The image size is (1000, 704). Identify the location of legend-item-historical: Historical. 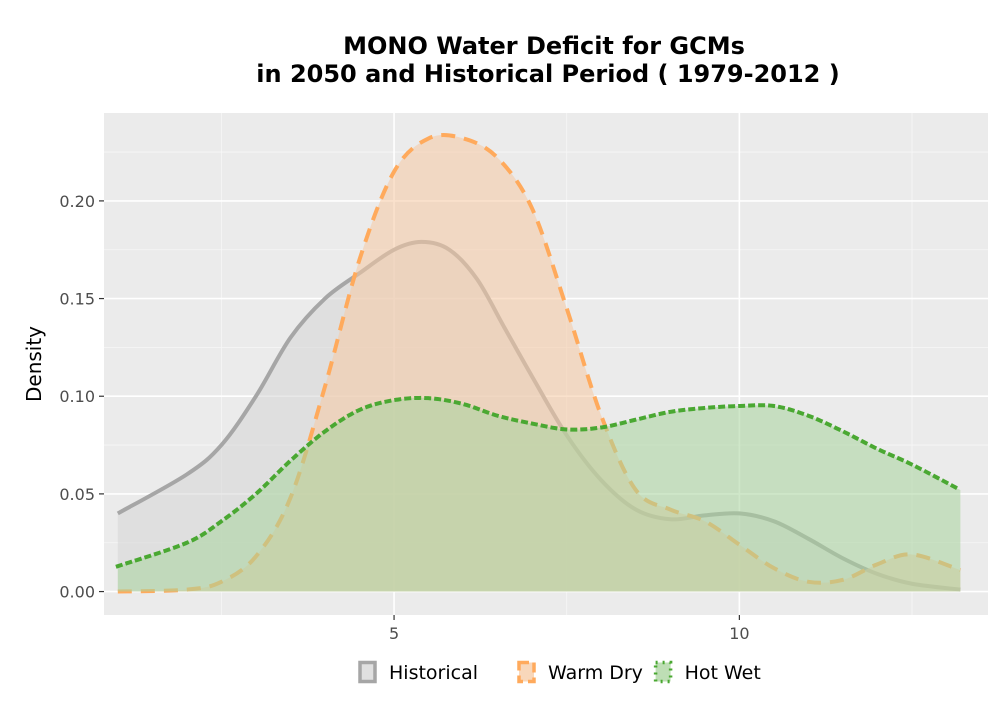
(418, 672).